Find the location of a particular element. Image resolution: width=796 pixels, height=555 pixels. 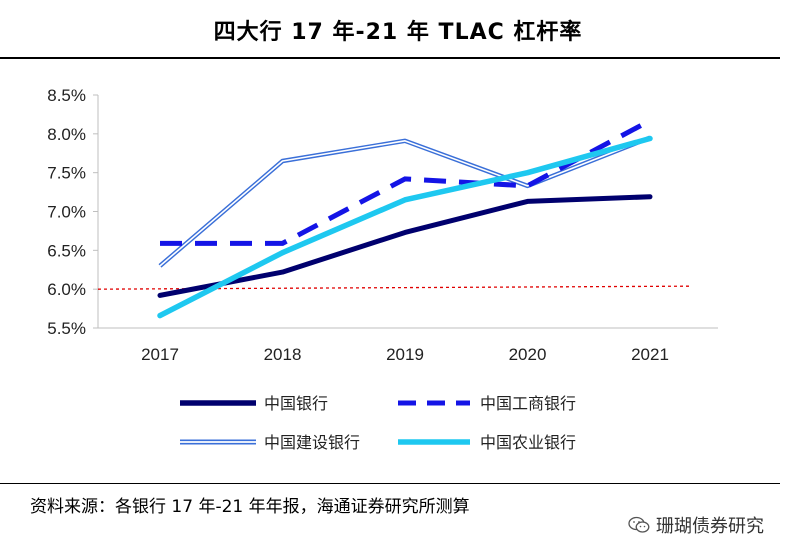

watermark: 珊瑚债券研究 is located at coordinates (696, 525).